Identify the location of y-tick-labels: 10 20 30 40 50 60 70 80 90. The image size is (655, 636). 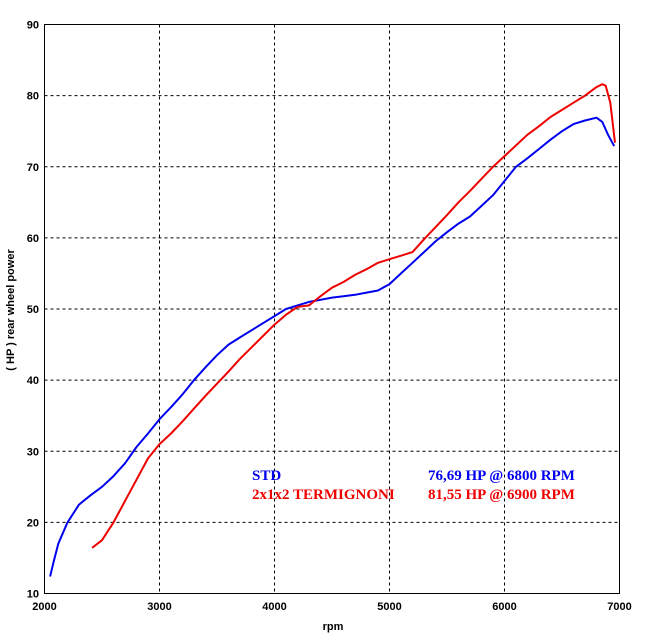
(33, 310).